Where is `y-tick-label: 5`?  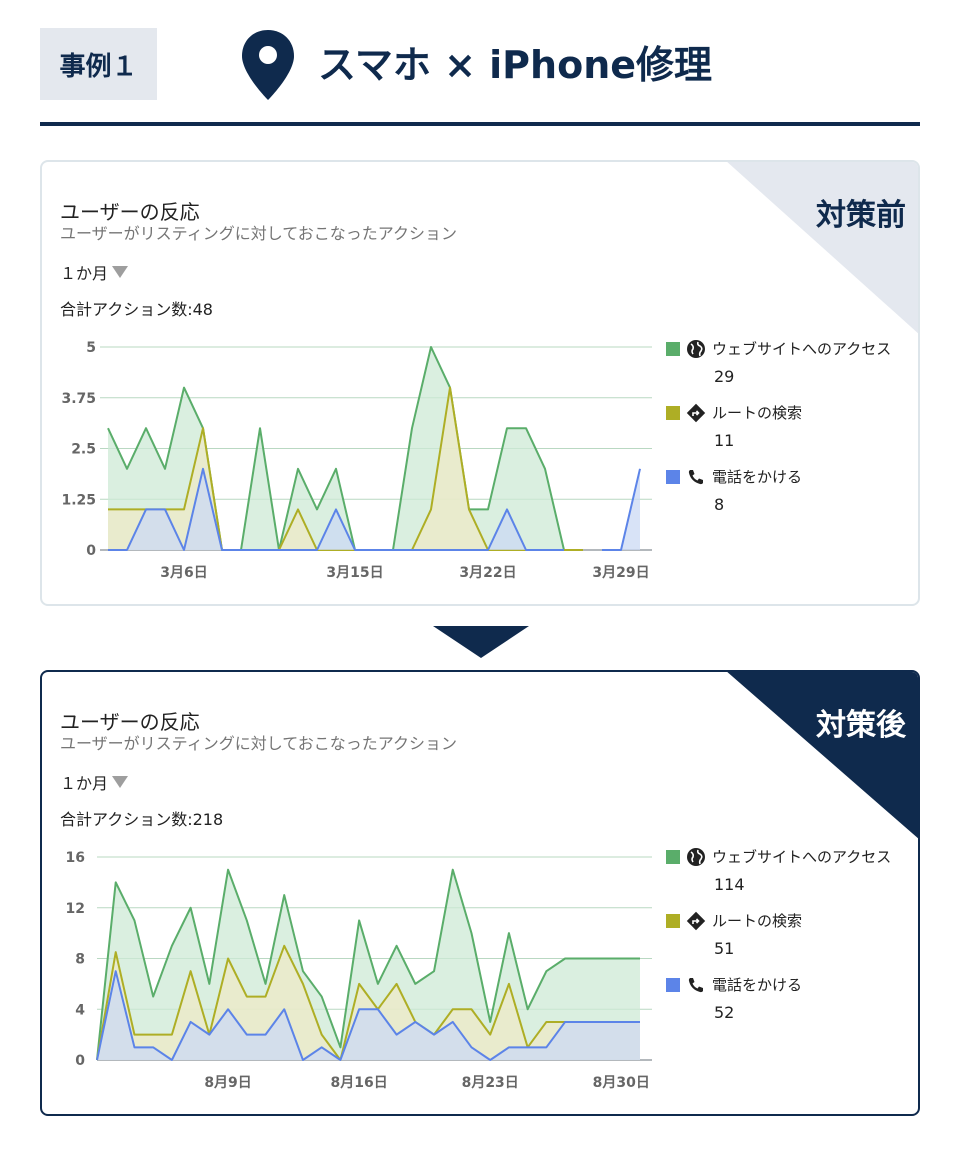 y-tick-label: 5 is located at coordinates (91, 348).